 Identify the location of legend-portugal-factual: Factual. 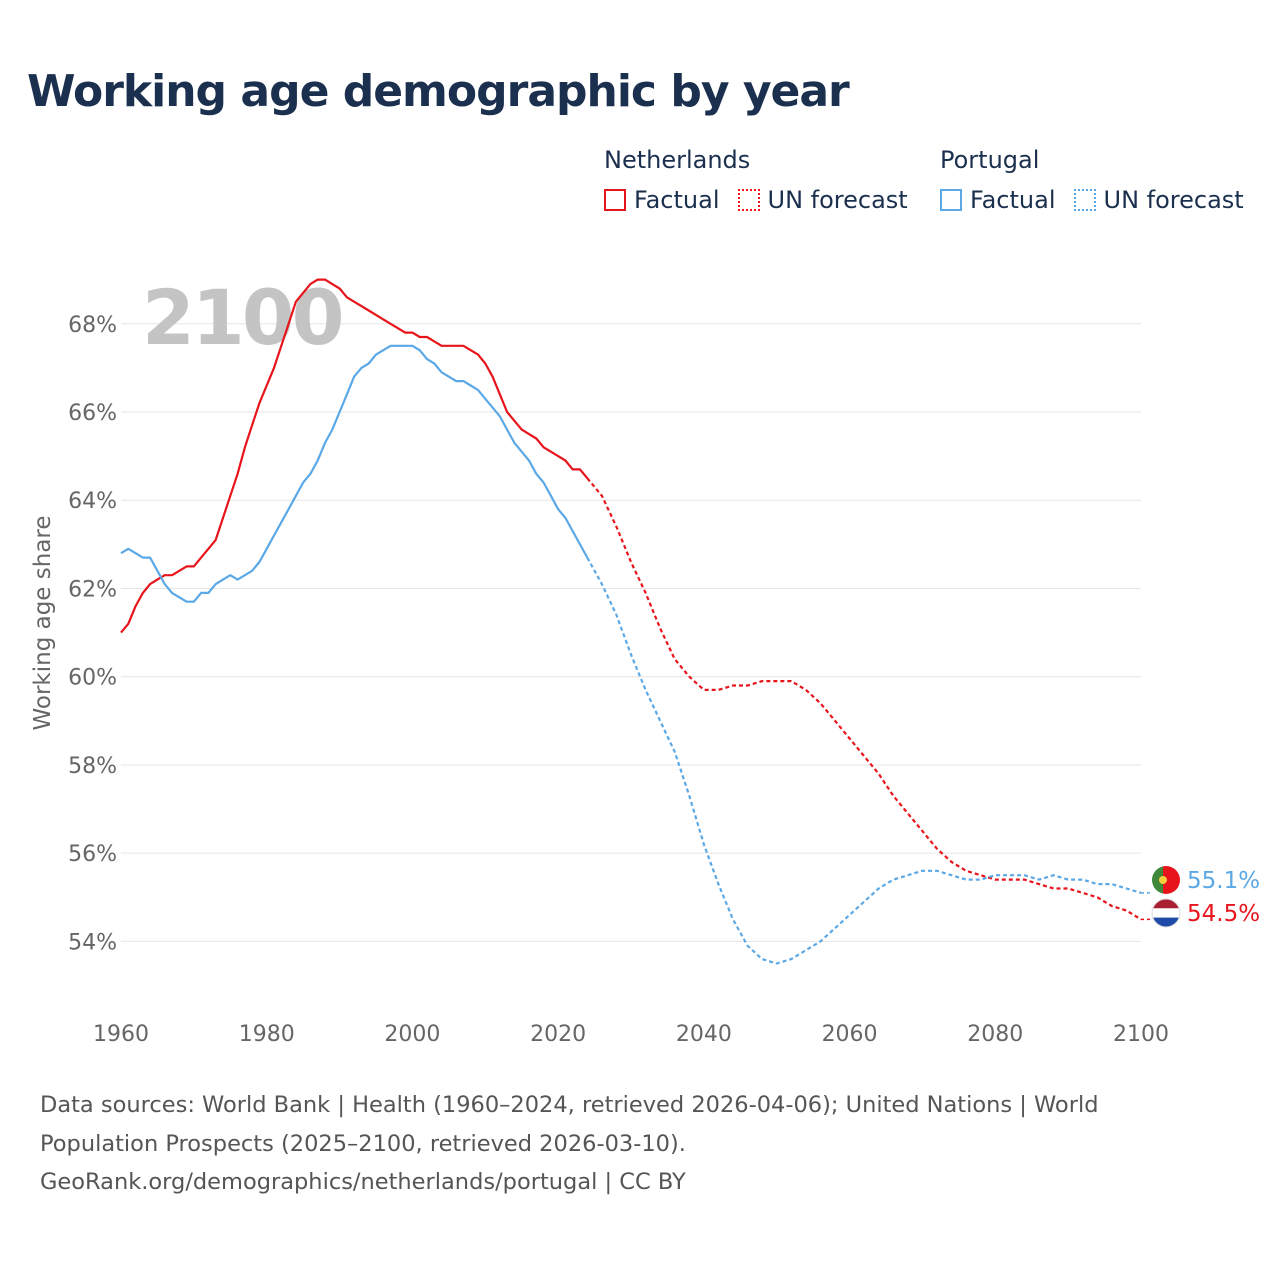
(998, 200).